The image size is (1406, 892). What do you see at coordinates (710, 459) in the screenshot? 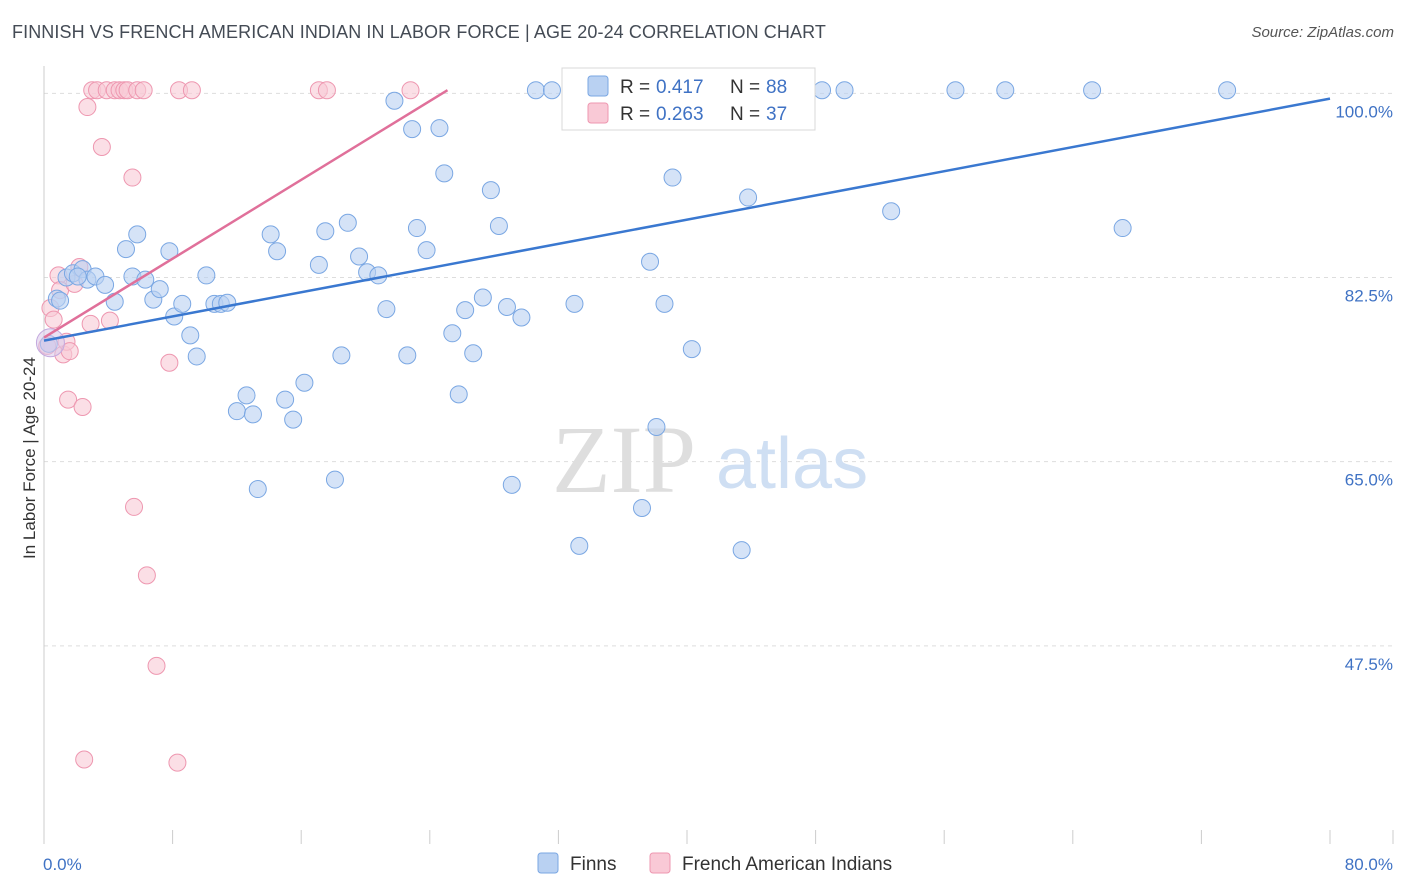
I see `watermark: ZIP atlas` at bounding box center [710, 459].